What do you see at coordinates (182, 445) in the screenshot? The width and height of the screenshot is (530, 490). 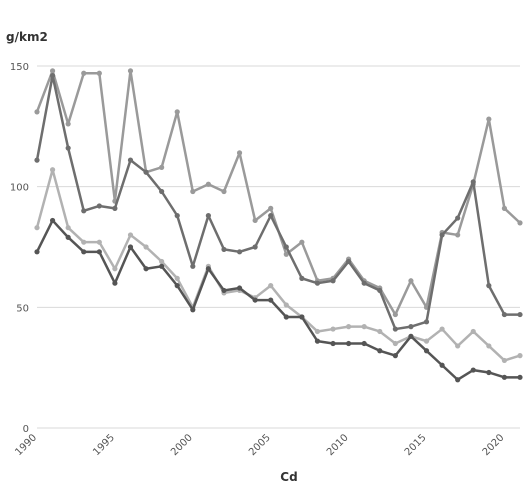 I see `x-tick-label: 2000` at bounding box center [182, 445].